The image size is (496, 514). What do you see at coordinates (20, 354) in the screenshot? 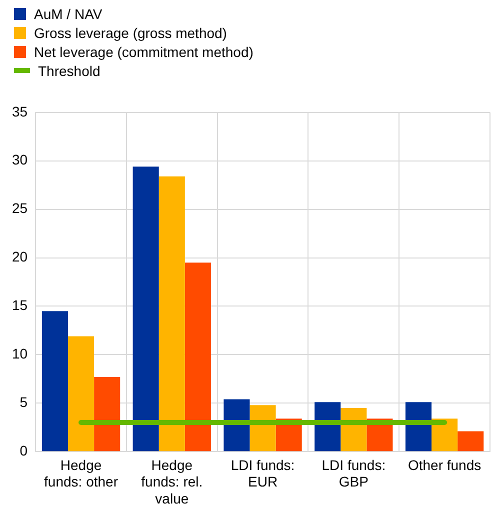
I see `y-tick-label: 10` at bounding box center [20, 354].